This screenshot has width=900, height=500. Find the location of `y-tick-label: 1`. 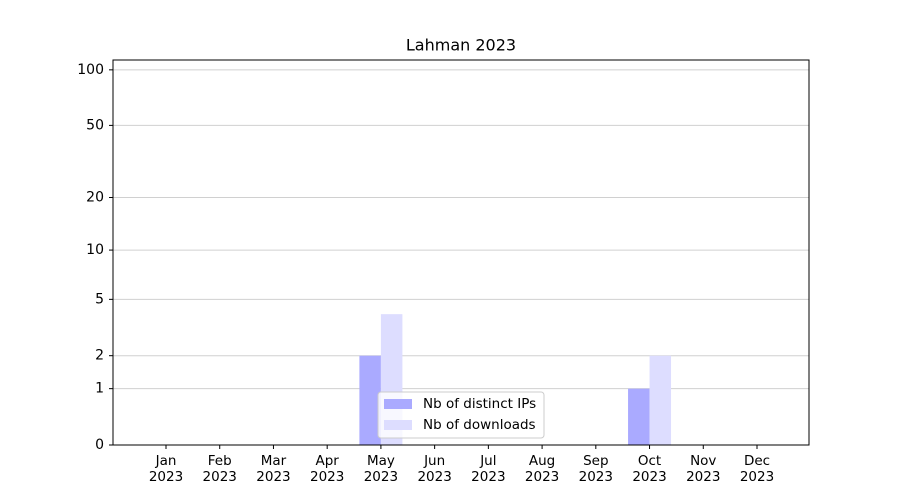

y-tick-label: 1 is located at coordinates (99, 389).